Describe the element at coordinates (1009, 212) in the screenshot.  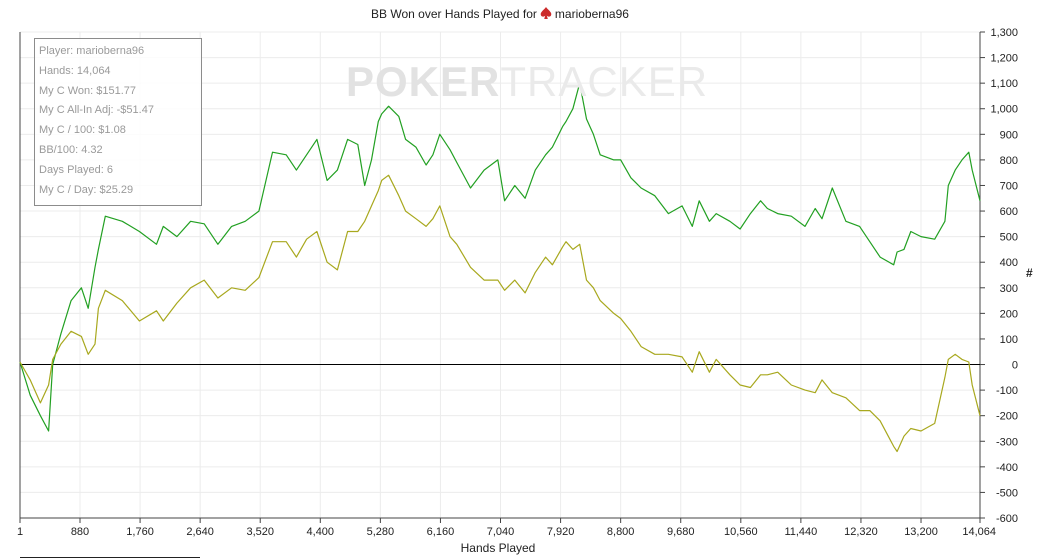
I see `y-tick-label: 600` at that location.